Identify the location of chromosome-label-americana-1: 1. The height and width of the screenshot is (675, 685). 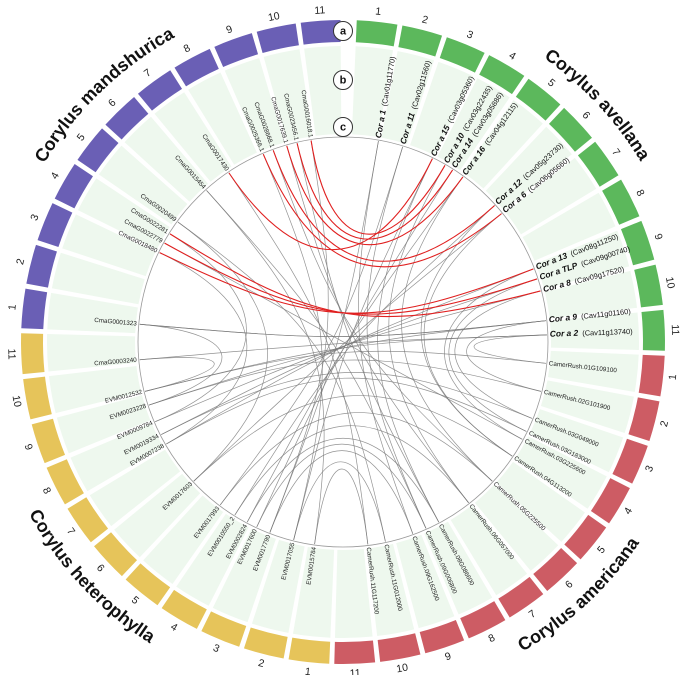
(673, 377).